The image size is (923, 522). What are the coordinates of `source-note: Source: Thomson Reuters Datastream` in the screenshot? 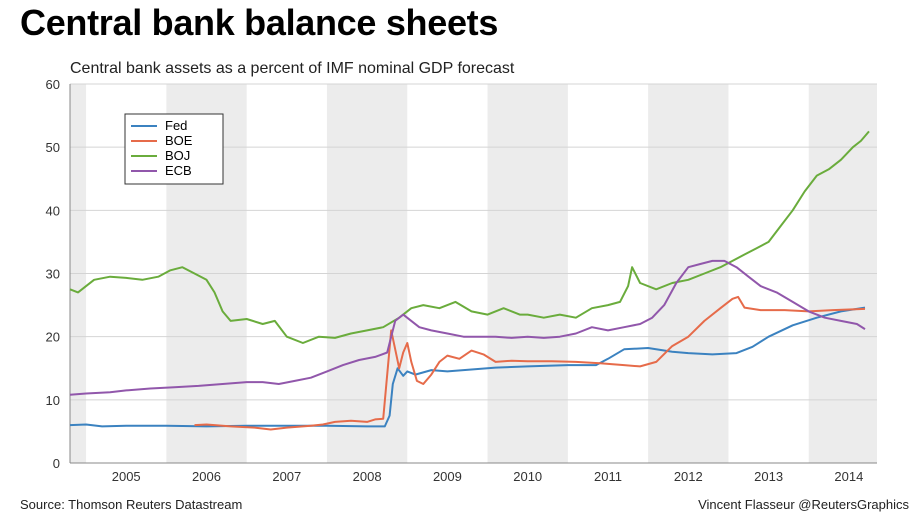 It's located at (131, 504).